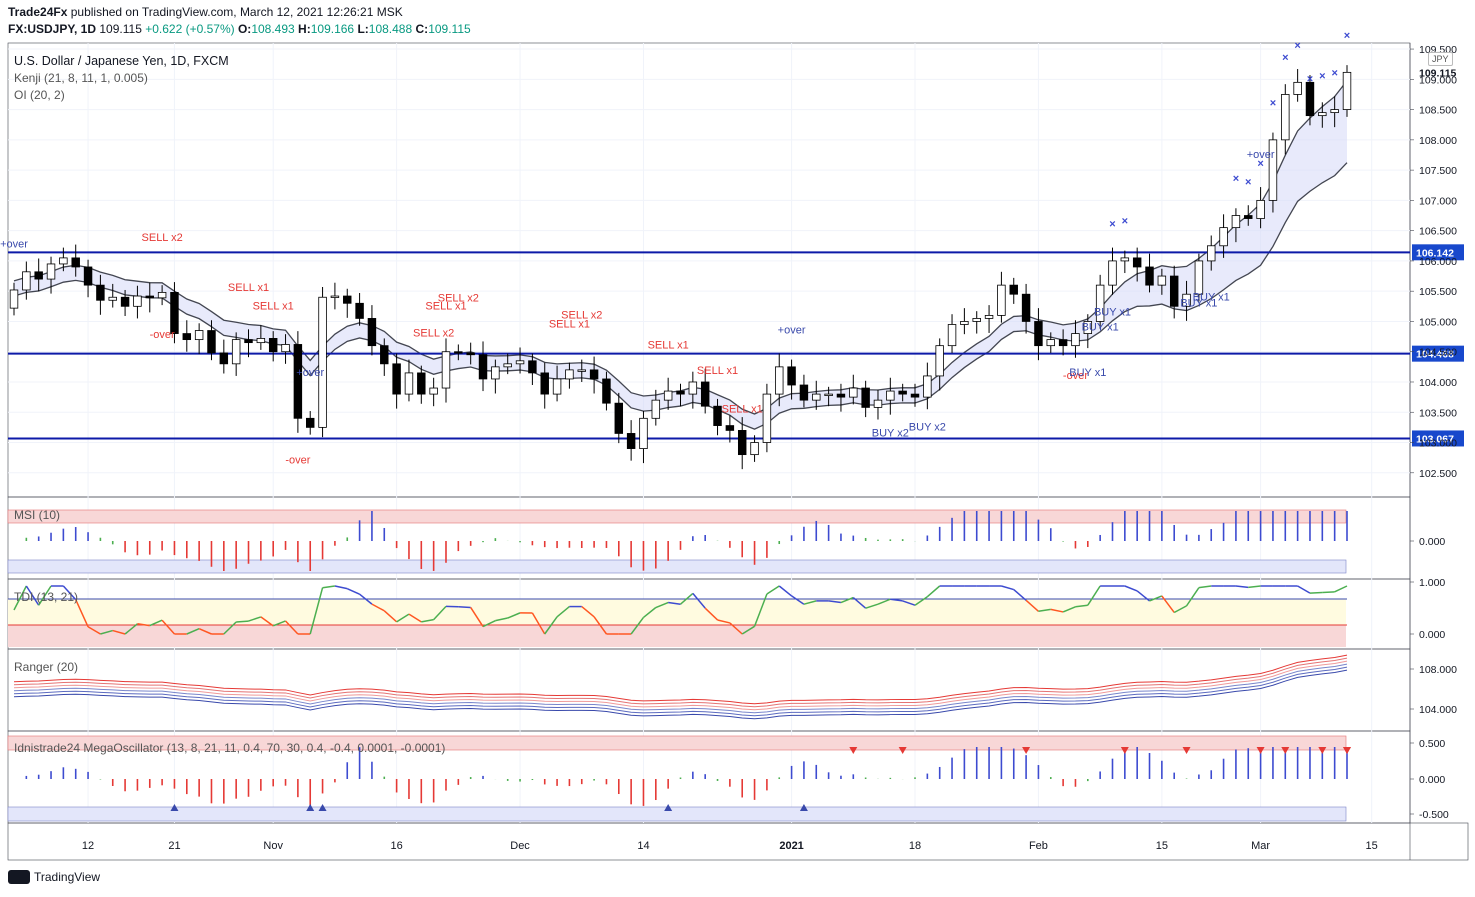 The image size is (1475, 897). Describe the element at coordinates (174, 846) in the screenshot. I see `time-tick-label: 21` at that location.